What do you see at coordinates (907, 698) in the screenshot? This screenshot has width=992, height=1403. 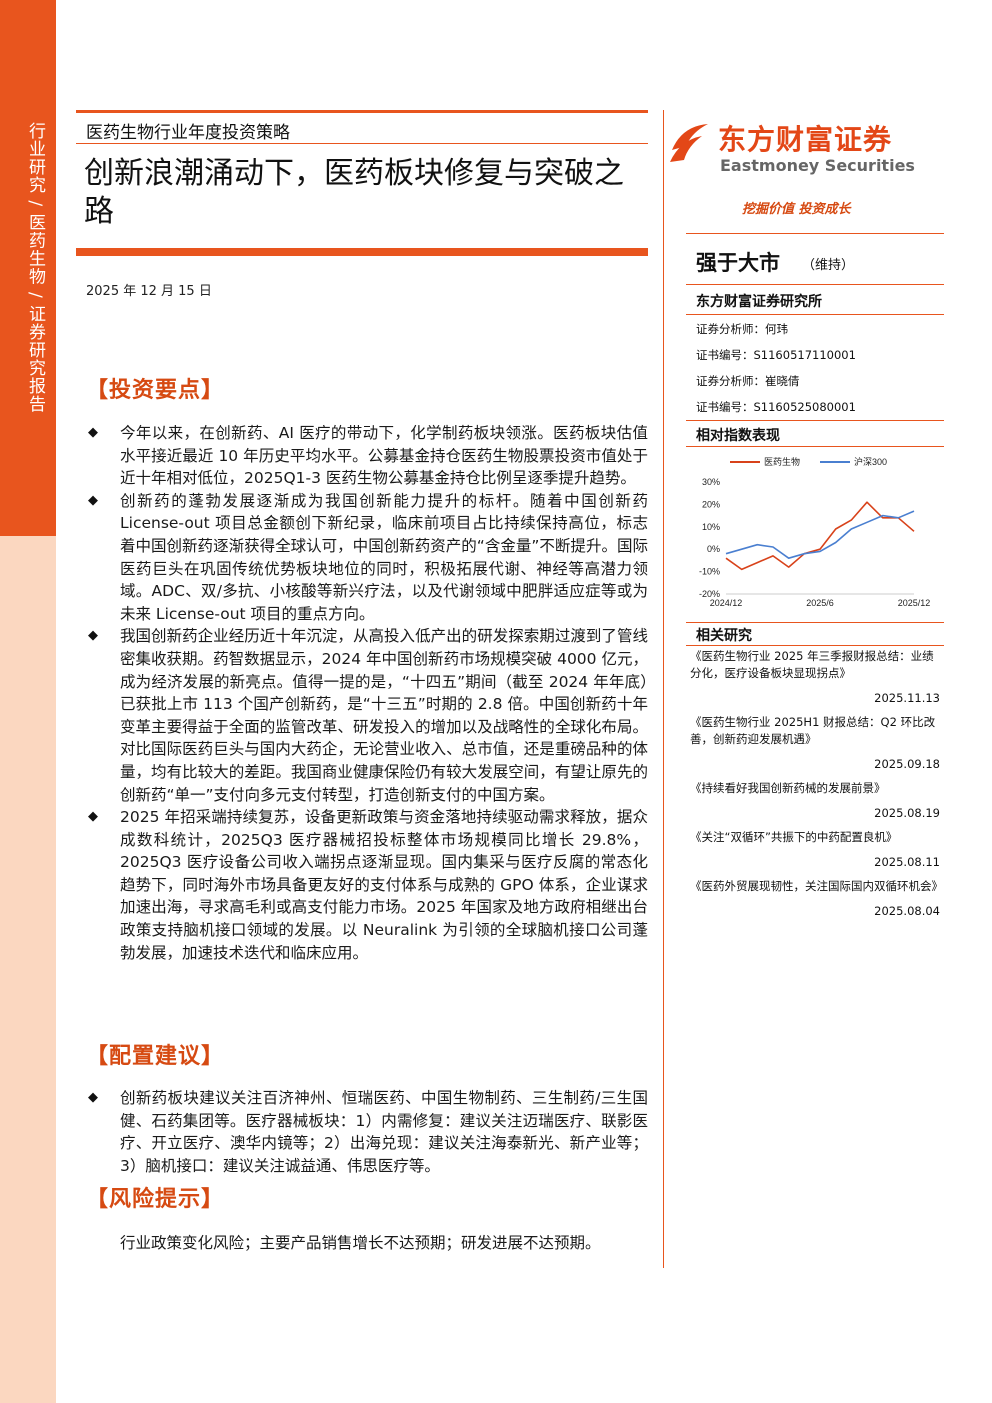 I see `related-research-date: 2025.11.13` at bounding box center [907, 698].